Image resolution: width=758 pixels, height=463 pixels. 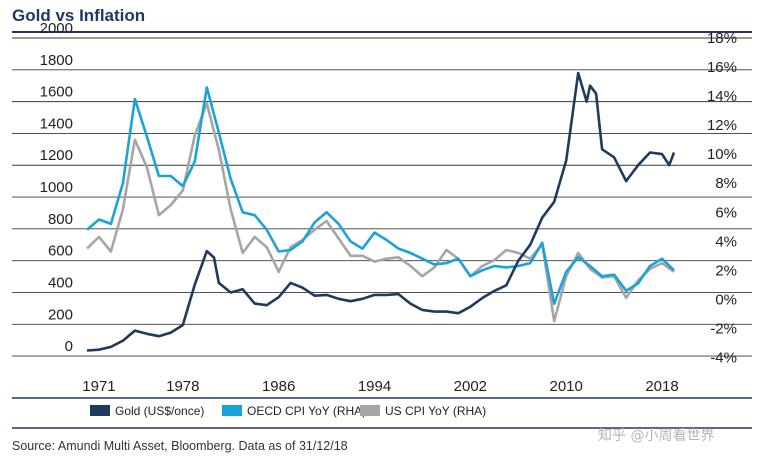 What do you see at coordinates (726, 183) in the screenshot?
I see `right-tick-label: 8%` at bounding box center [726, 183].